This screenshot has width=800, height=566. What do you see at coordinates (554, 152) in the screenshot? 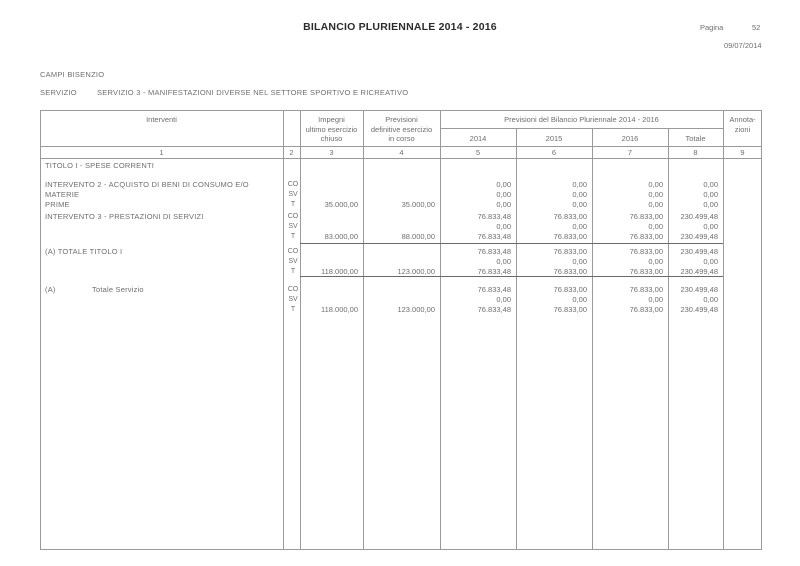
I see `col-number-6: 6` at bounding box center [554, 152].